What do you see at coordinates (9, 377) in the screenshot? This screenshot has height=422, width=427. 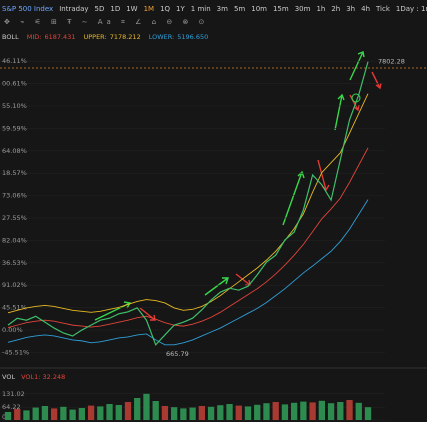 I see `volume-name: VOL` at bounding box center [9, 377].